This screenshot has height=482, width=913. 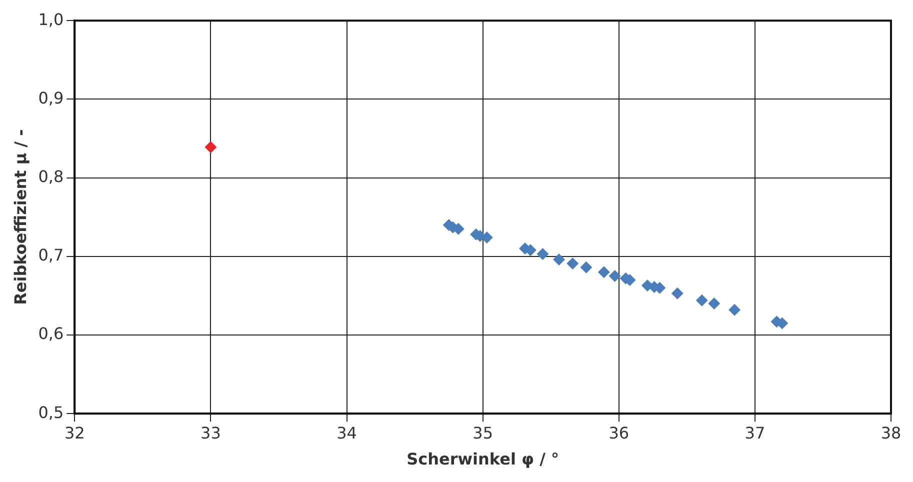 I want to click on x-axis-title: Scherwinkel φ / °, so click(x=483, y=459).